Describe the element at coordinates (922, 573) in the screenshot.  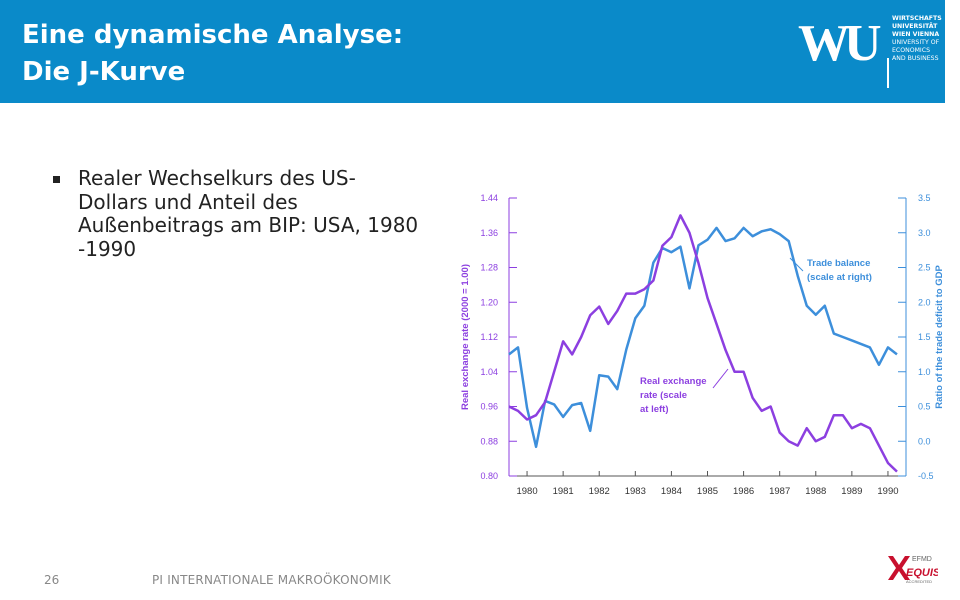
I see `equis-label: EQUIS` at that location.